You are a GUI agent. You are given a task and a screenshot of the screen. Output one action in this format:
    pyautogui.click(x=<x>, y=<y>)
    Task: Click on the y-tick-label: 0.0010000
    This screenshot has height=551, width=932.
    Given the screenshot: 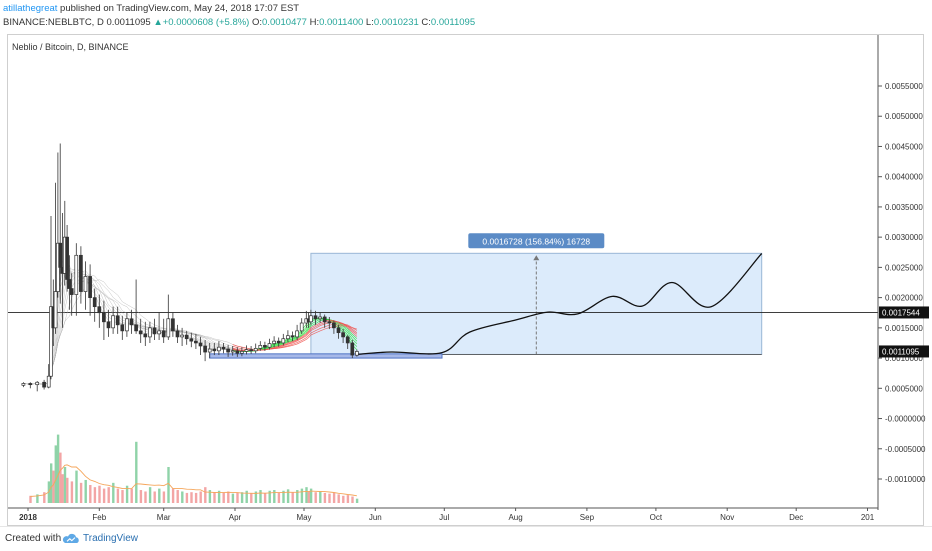 What is the action you would take?
    pyautogui.click(x=904, y=358)
    